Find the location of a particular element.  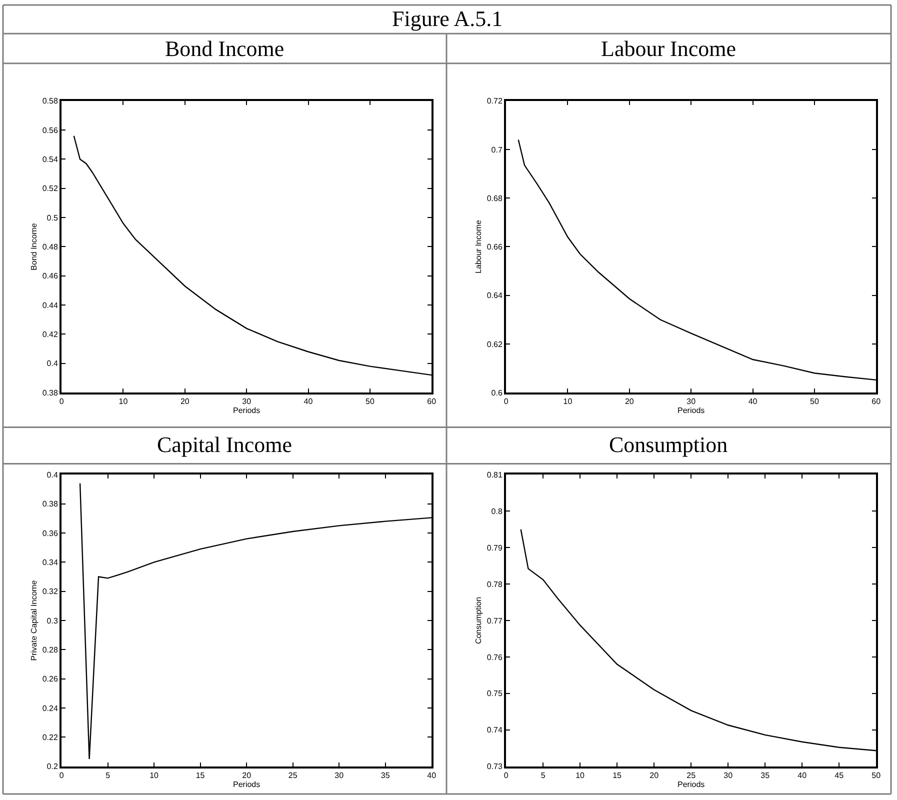

y-tick-label: 0.56 is located at coordinates (50, 130).